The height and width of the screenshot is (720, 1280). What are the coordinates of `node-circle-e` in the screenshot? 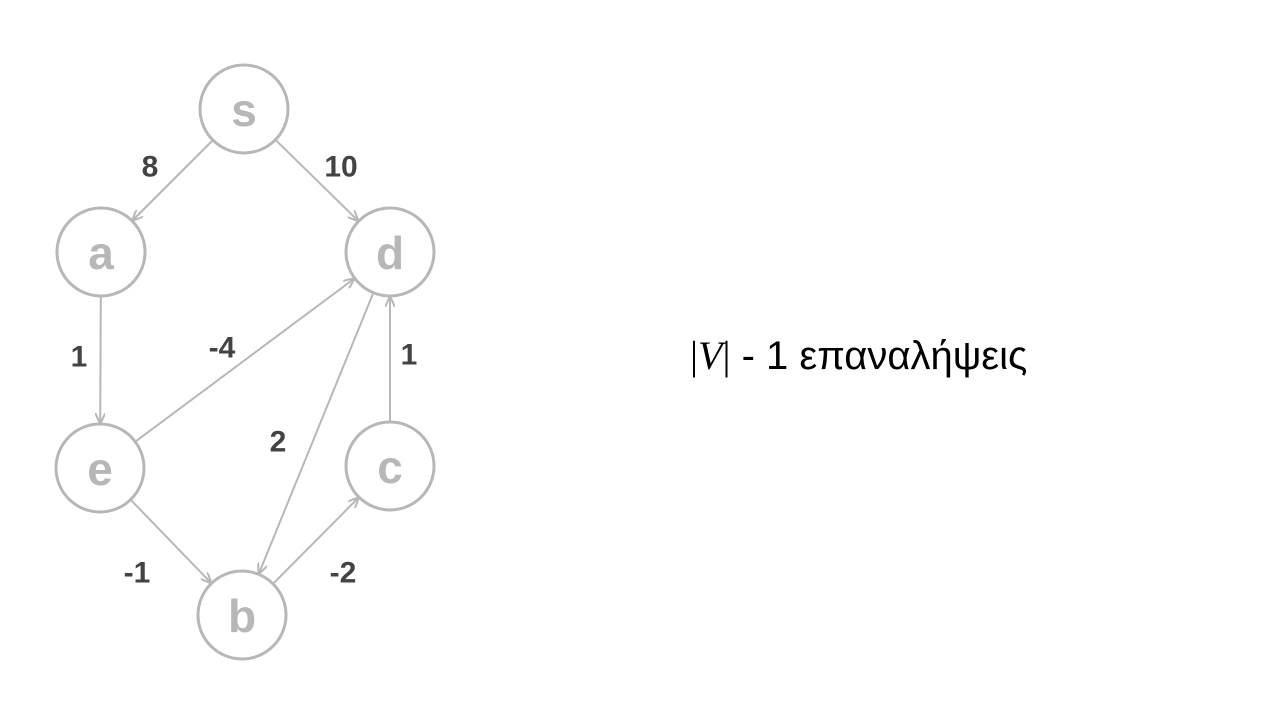 It's located at (100, 468).